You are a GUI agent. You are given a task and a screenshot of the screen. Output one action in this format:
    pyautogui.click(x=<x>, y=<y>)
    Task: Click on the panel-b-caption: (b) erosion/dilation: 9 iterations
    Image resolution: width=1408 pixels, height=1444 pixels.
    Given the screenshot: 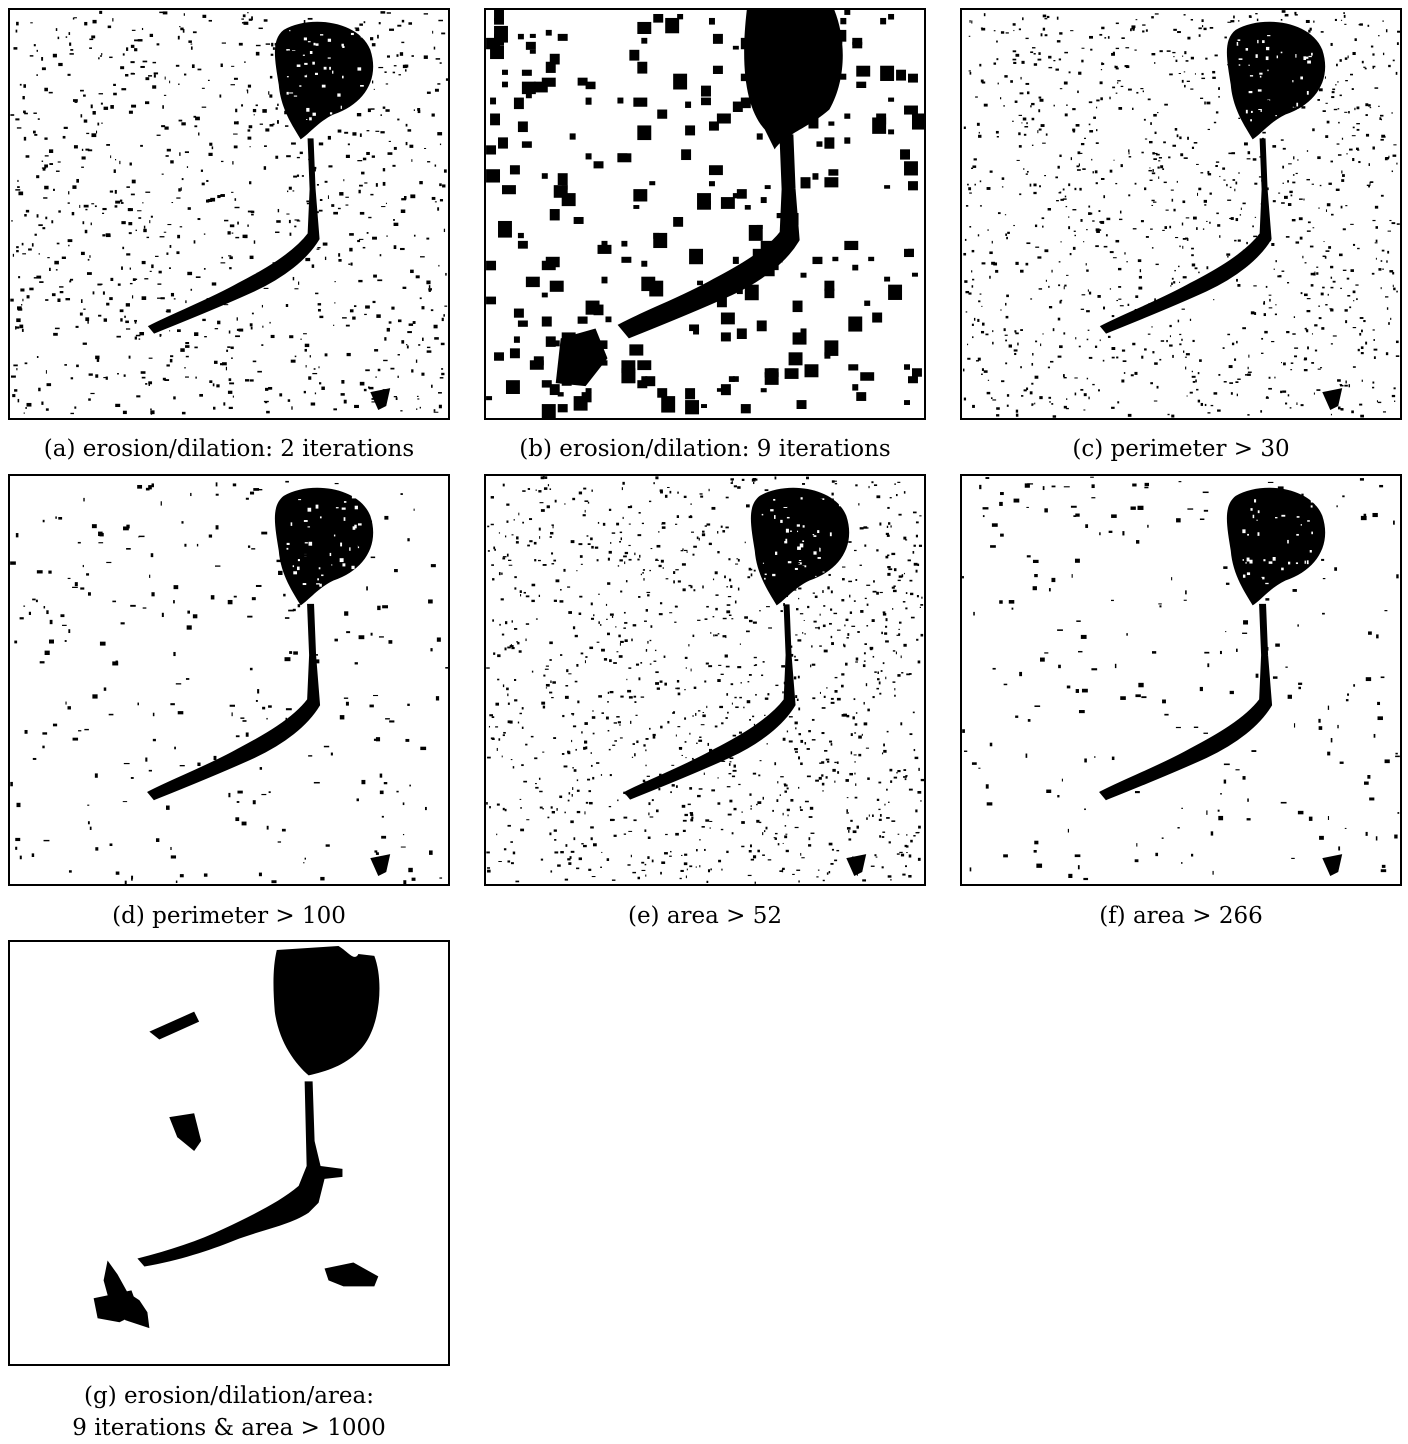 What is the action you would take?
    pyautogui.click(x=705, y=449)
    